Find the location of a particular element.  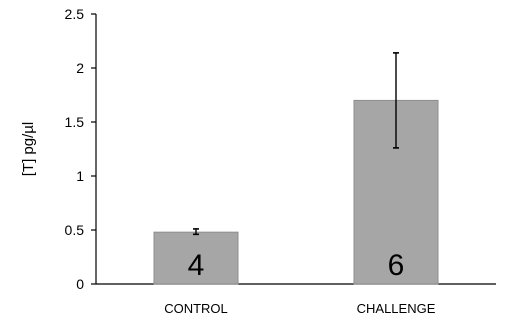

y-tick-label: 2.5 is located at coordinates (75, 14).